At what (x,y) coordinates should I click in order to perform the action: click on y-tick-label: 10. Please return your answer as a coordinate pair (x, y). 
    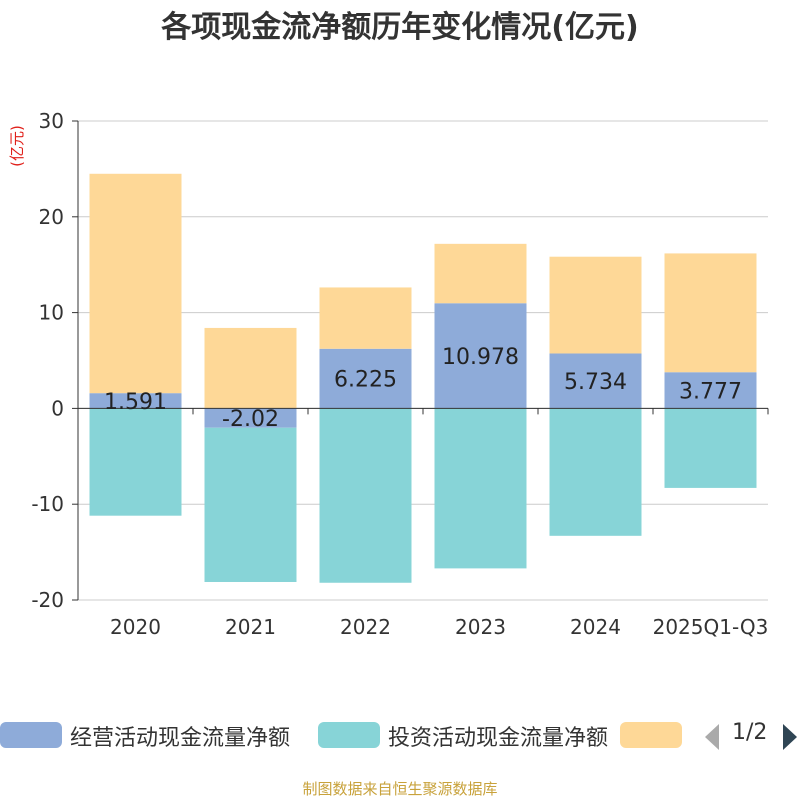
    Looking at the image, I should click on (51, 313).